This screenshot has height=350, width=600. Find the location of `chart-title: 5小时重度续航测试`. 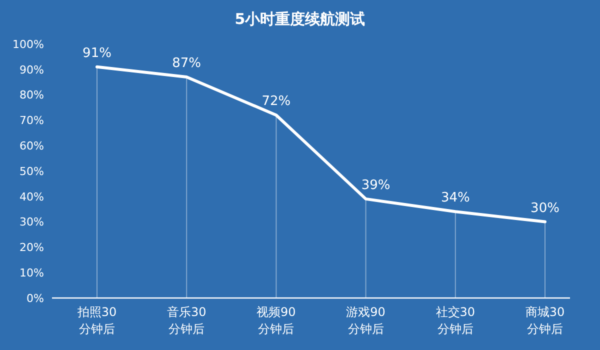

chart-title: 5小时重度续航测试 is located at coordinates (300, 19).